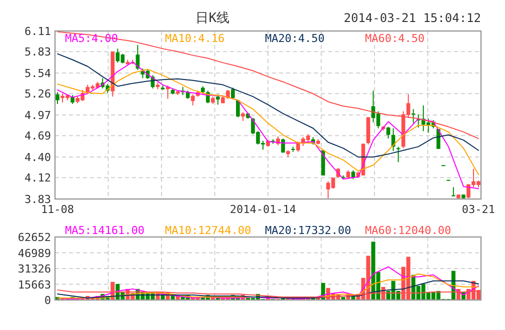  I want to click on y-tick-label: 5.26, so click(37, 94).